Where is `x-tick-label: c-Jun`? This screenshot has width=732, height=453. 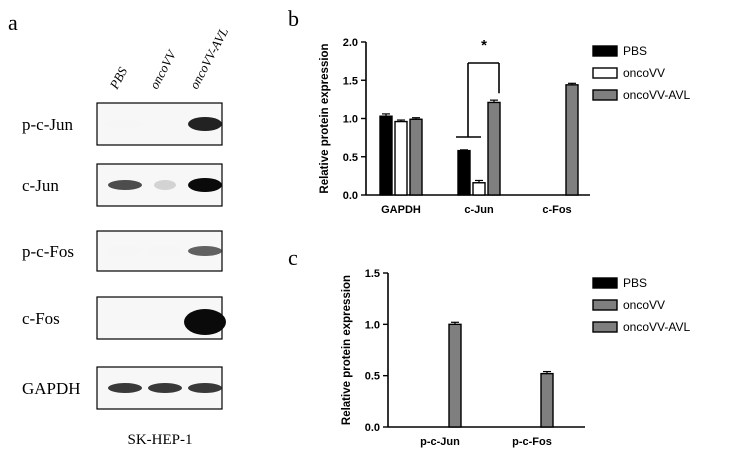
x-tick-label: c-Jun is located at coordinates (479, 210).